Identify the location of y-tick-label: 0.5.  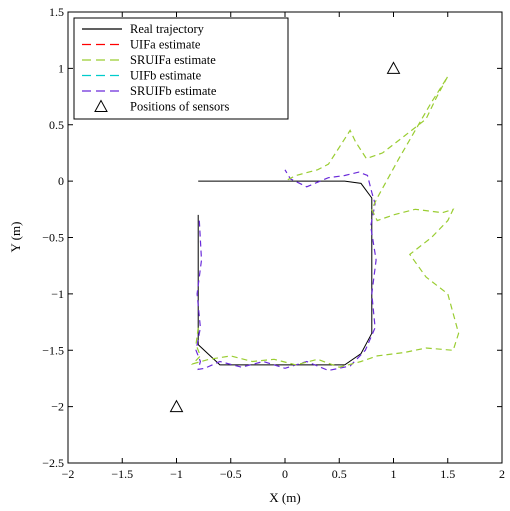
(56, 125).